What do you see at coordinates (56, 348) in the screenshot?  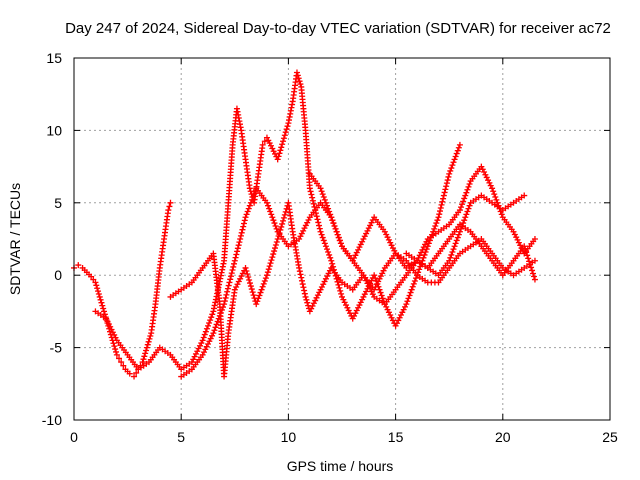 I see `y-tick-label: -5` at bounding box center [56, 348].